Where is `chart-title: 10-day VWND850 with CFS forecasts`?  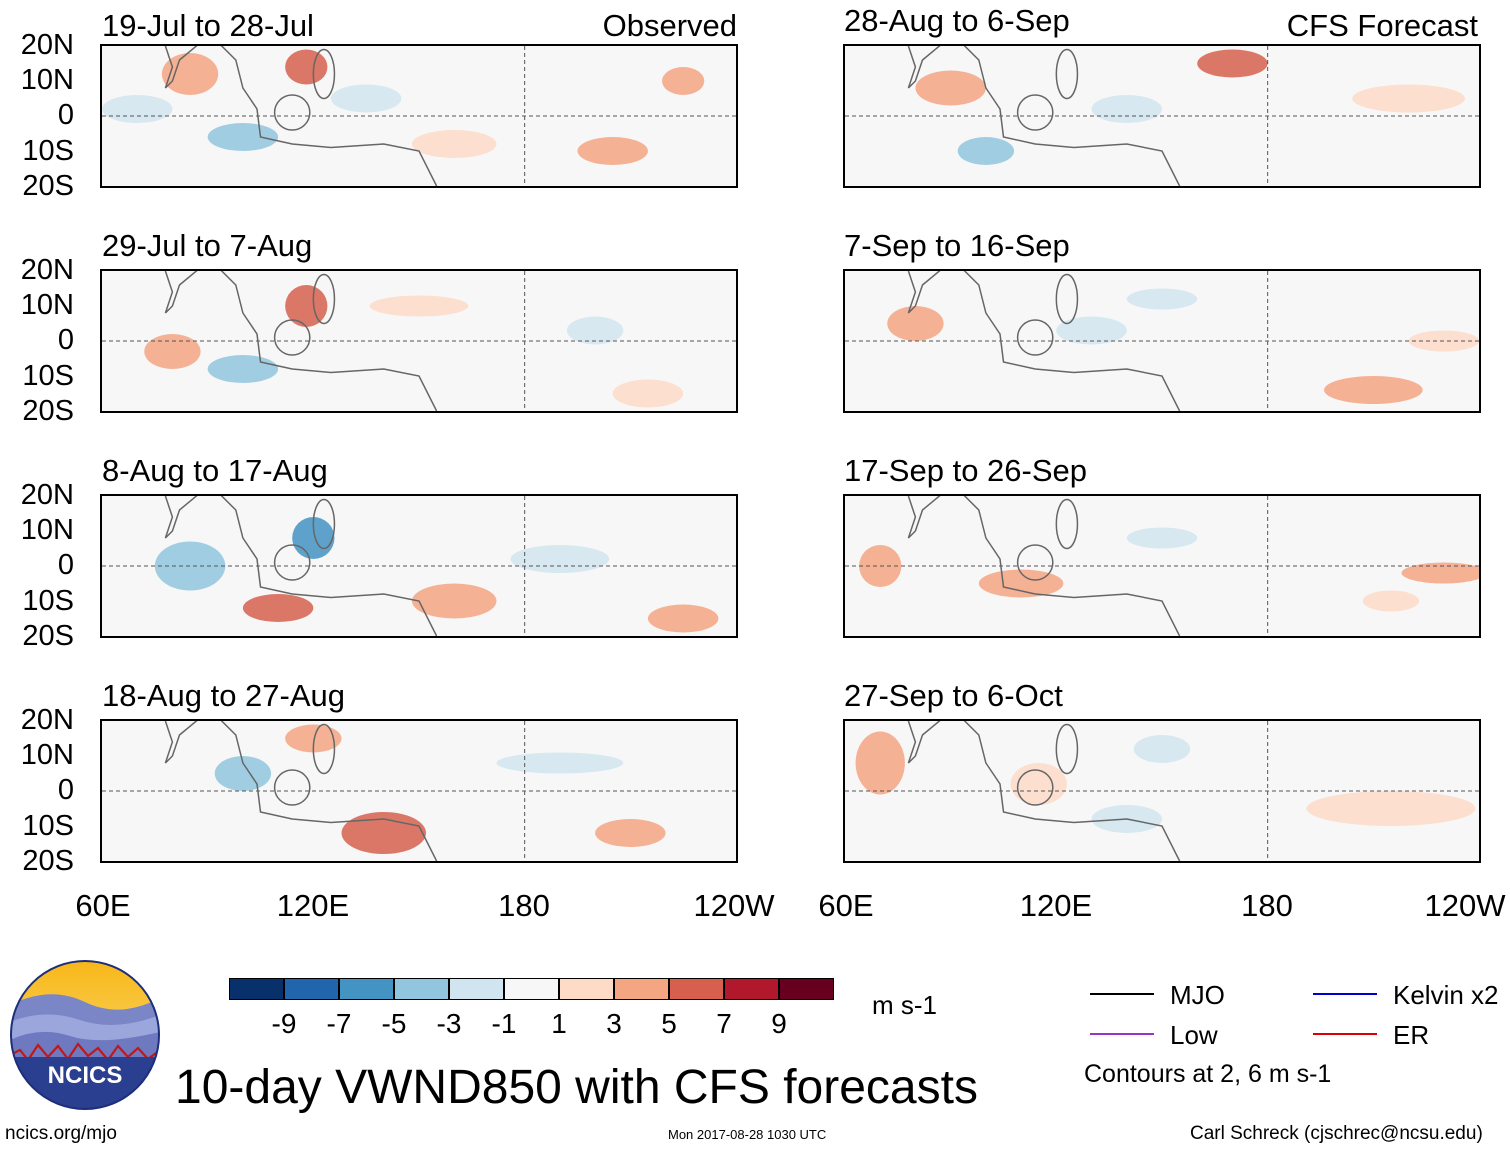
chart-title: 10-day VWND850 with CFS forecasts is located at coordinates (576, 1087).